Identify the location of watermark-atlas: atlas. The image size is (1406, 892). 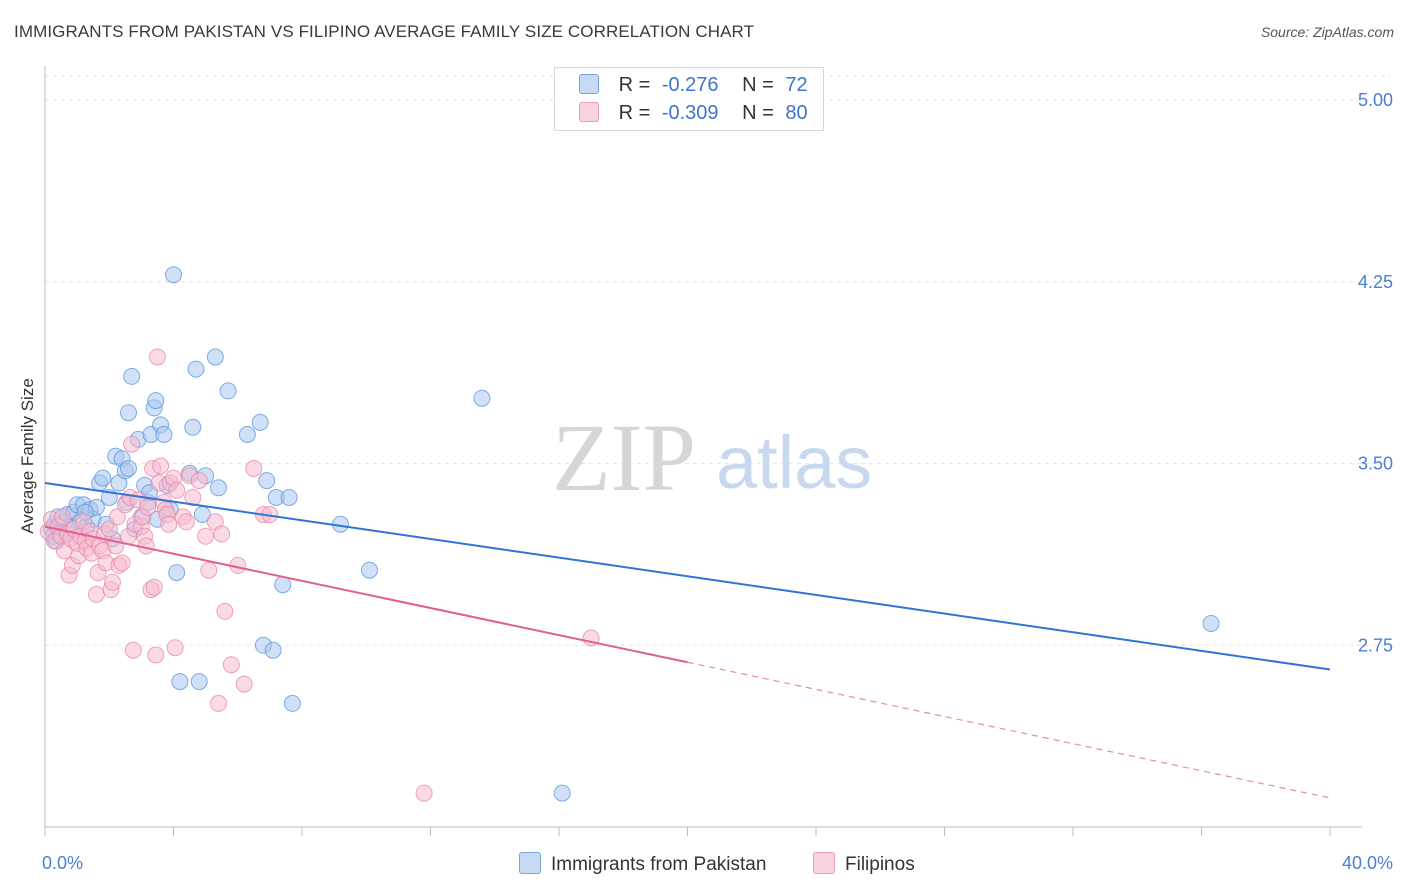
(794, 462).